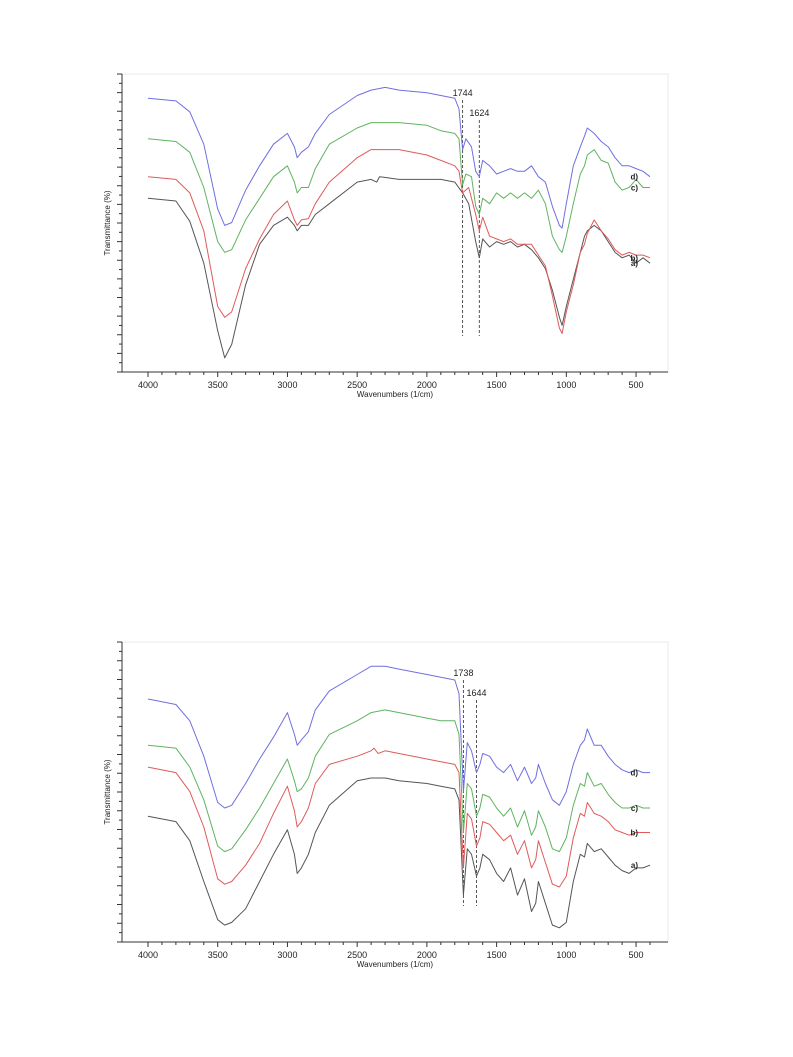 The height and width of the screenshot is (1057, 793). What do you see at coordinates (479, 113) in the screenshot?
I see `peak-marker-label: 1624` at bounding box center [479, 113].